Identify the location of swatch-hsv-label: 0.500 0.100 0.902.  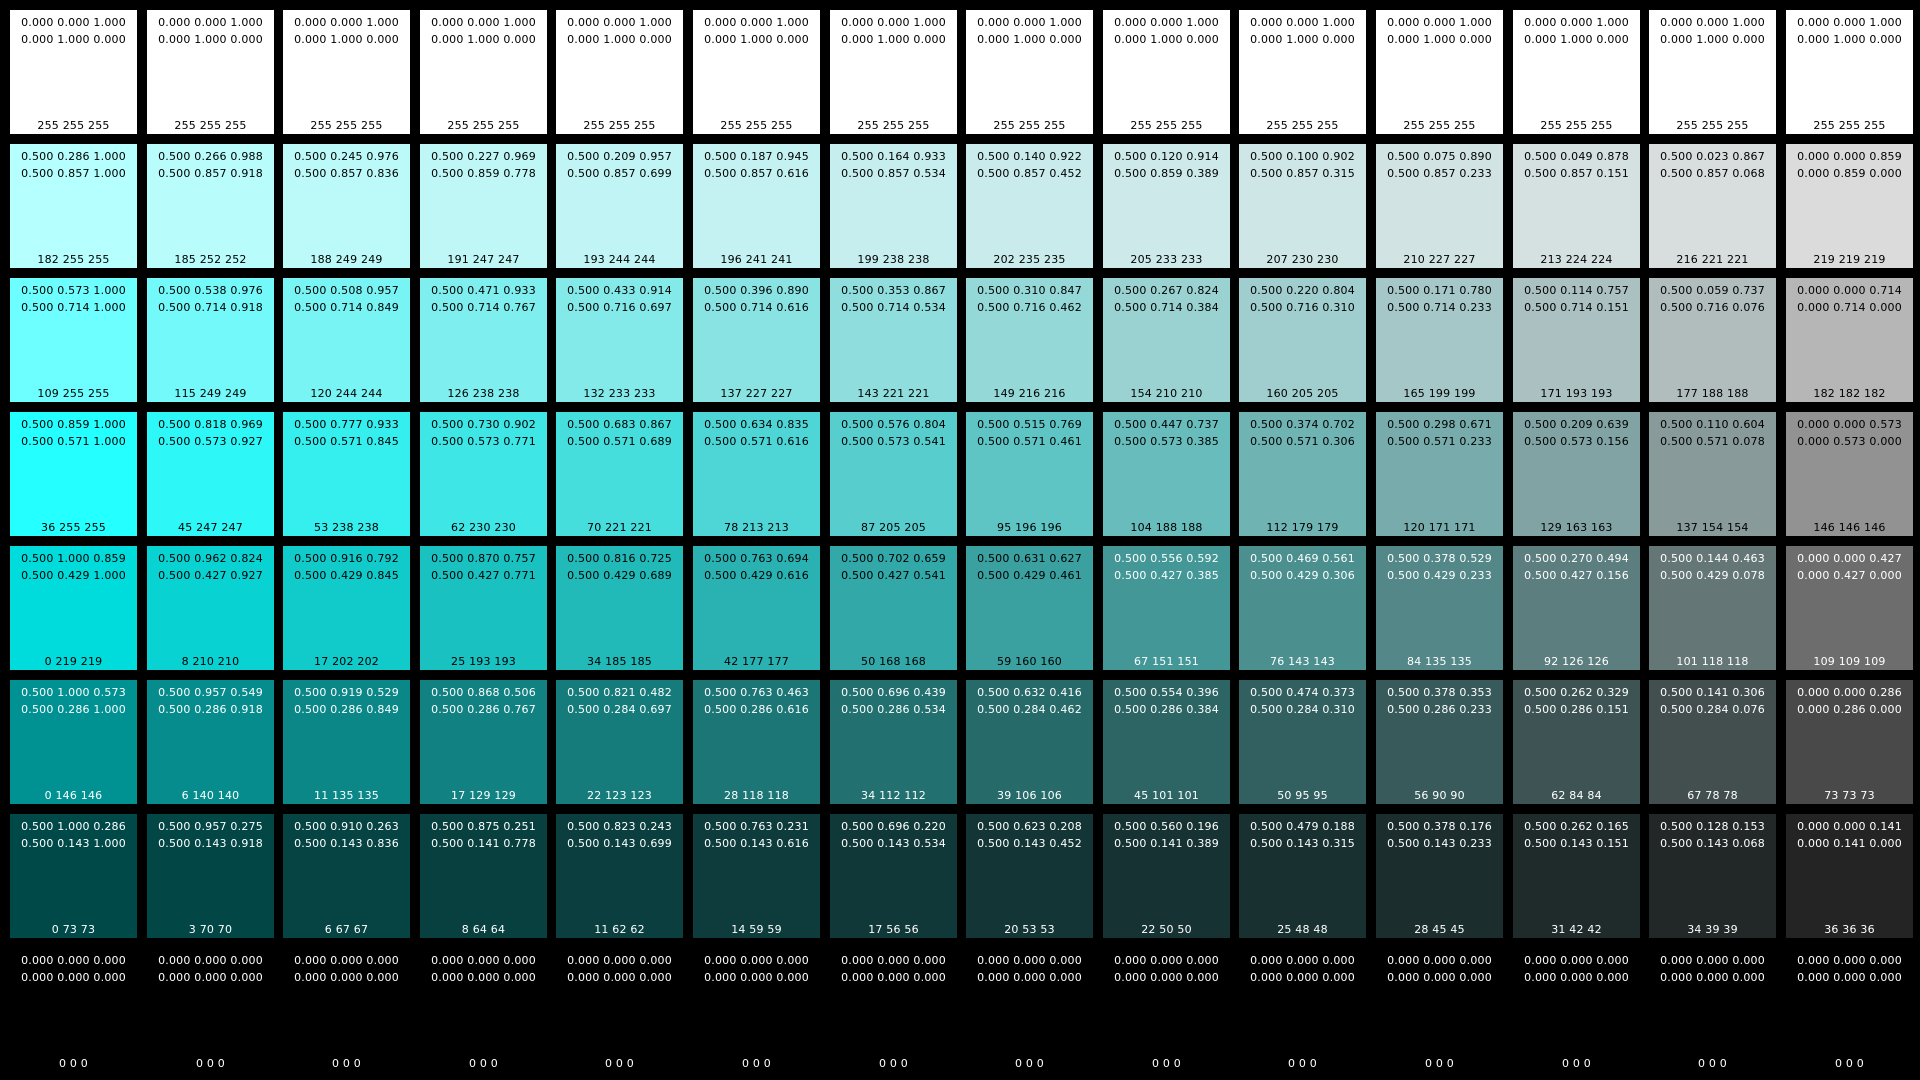
(1302, 156).